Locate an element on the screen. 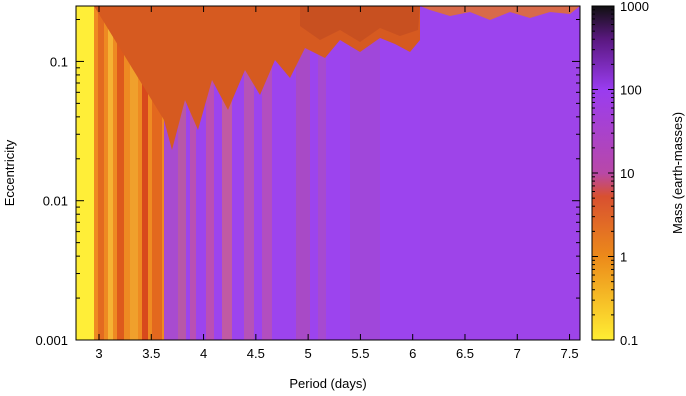 The height and width of the screenshot is (396, 686). x-tick-label: 3 is located at coordinates (98, 353).